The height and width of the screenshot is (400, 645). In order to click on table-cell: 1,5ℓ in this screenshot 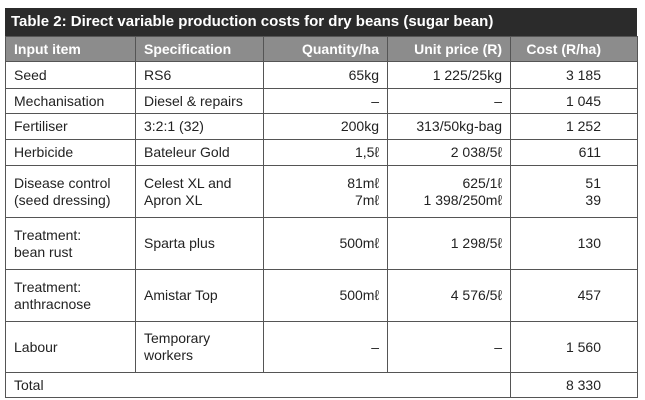, I will do `click(325, 152)`.